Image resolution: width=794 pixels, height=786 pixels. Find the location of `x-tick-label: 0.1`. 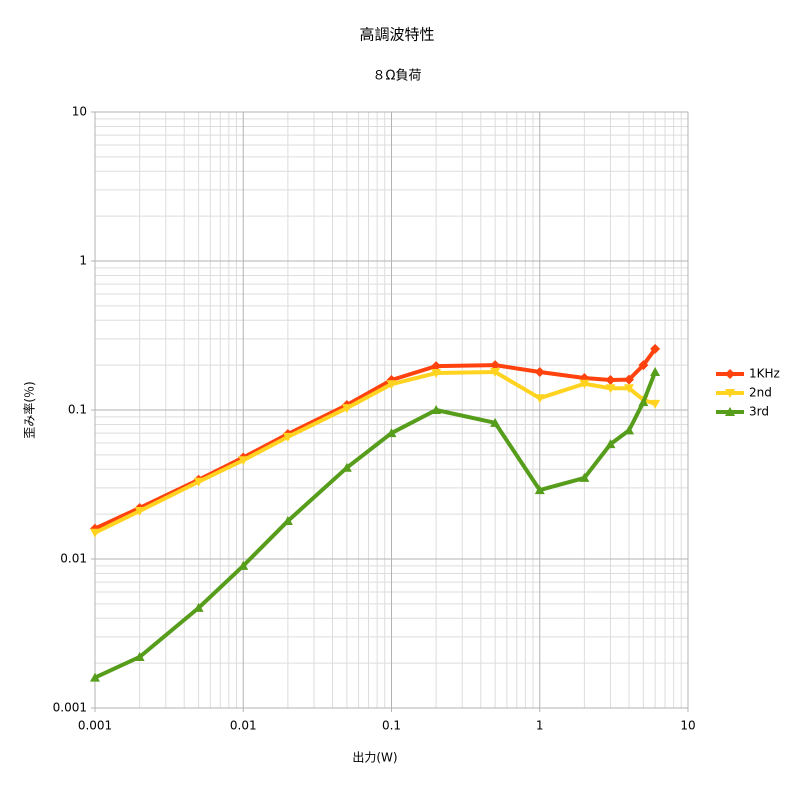

x-tick-label: 0.1 is located at coordinates (391, 726).